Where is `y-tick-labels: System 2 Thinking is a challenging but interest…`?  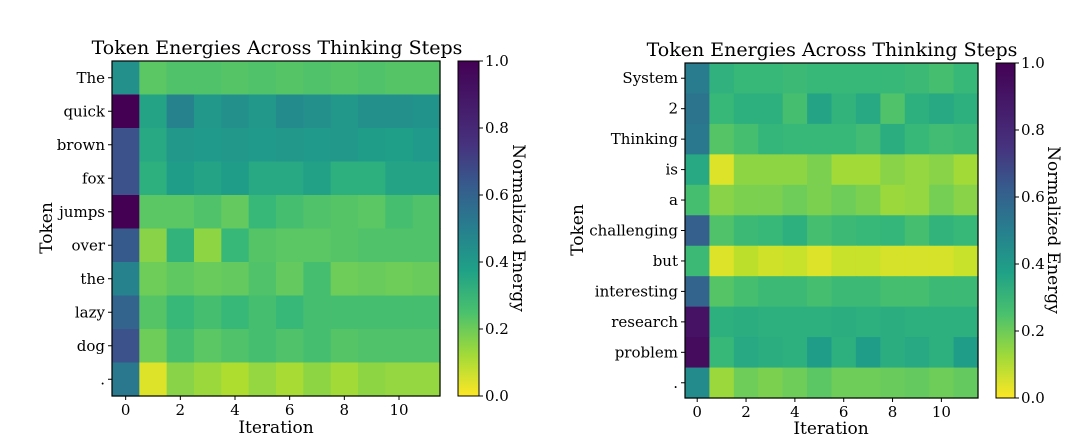
y-tick-labels: System 2 Thinking is a challenging but interest… is located at coordinates (637, 230).